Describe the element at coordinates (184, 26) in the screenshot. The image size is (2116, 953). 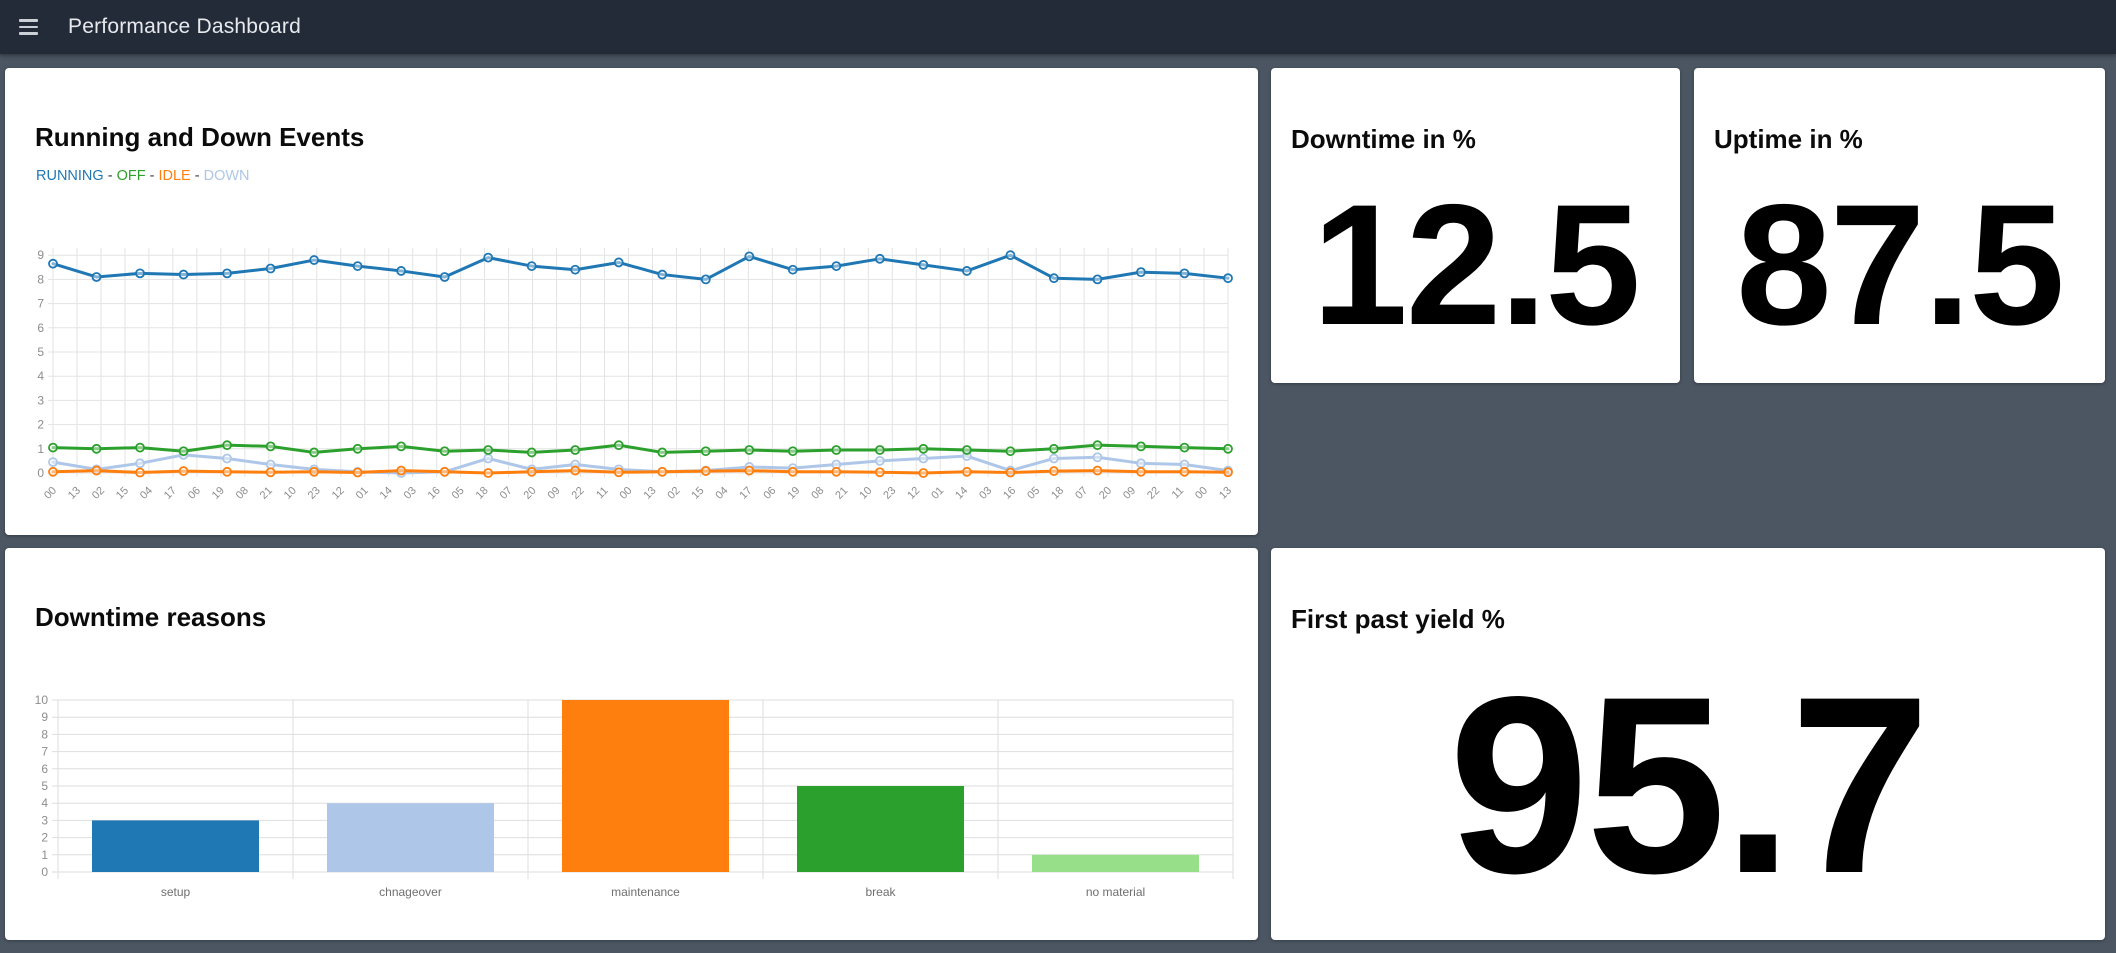
I see `app-title: Performance Dashboard` at that location.